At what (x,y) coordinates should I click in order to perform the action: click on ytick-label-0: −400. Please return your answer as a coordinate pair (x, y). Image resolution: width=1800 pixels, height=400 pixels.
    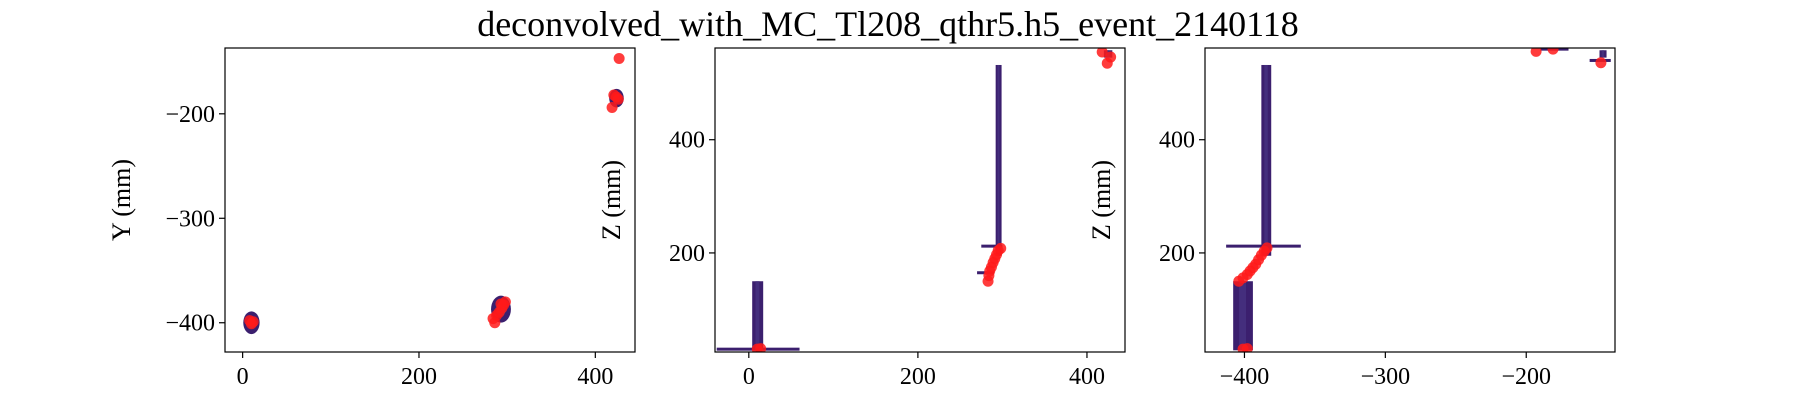
    Looking at the image, I should click on (190, 324).